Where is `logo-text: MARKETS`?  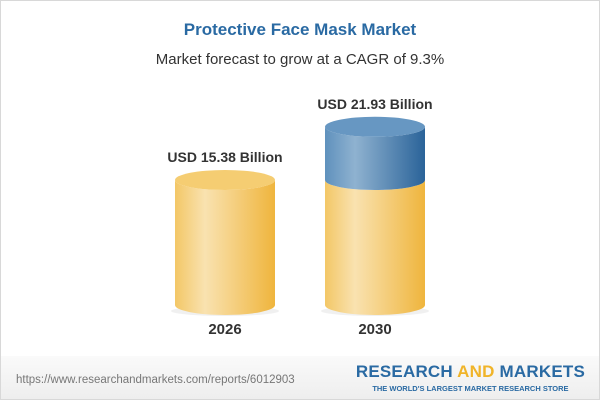 logo-text: MARKETS is located at coordinates (539, 371).